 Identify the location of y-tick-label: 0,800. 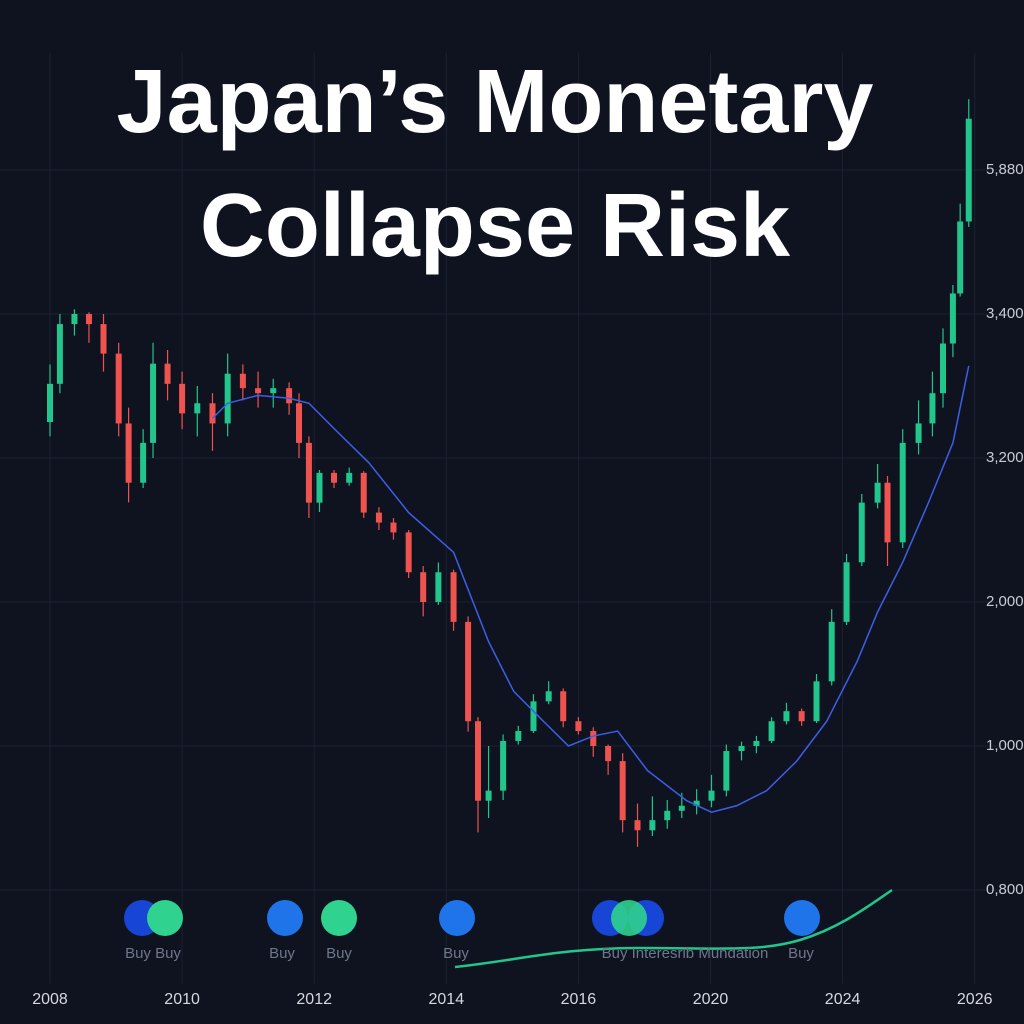
(1005, 889).